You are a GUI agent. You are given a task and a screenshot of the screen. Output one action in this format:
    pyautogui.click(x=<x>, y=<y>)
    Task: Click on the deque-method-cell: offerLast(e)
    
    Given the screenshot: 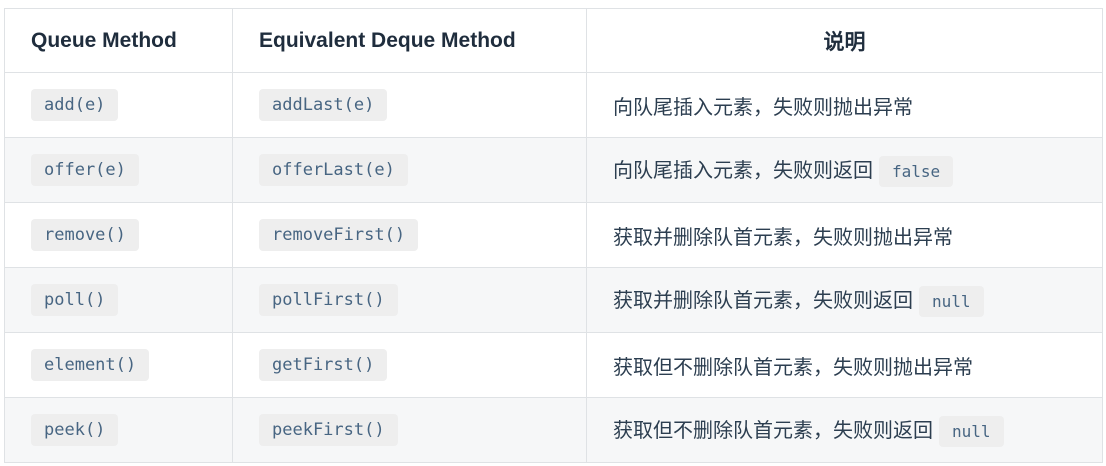 What is the action you would take?
    pyautogui.click(x=409, y=170)
    